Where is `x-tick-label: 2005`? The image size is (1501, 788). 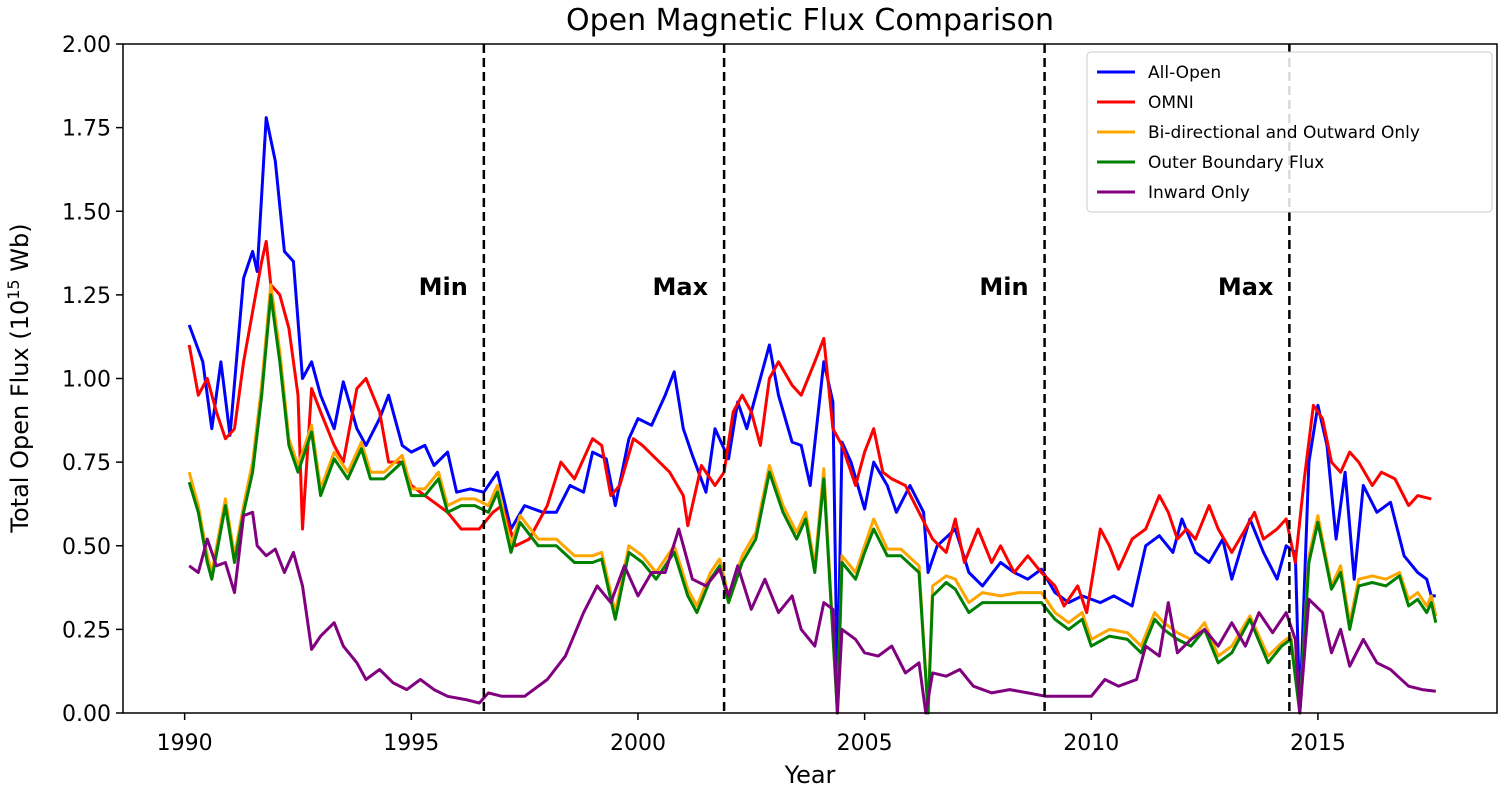 x-tick-label: 2005 is located at coordinates (865, 743).